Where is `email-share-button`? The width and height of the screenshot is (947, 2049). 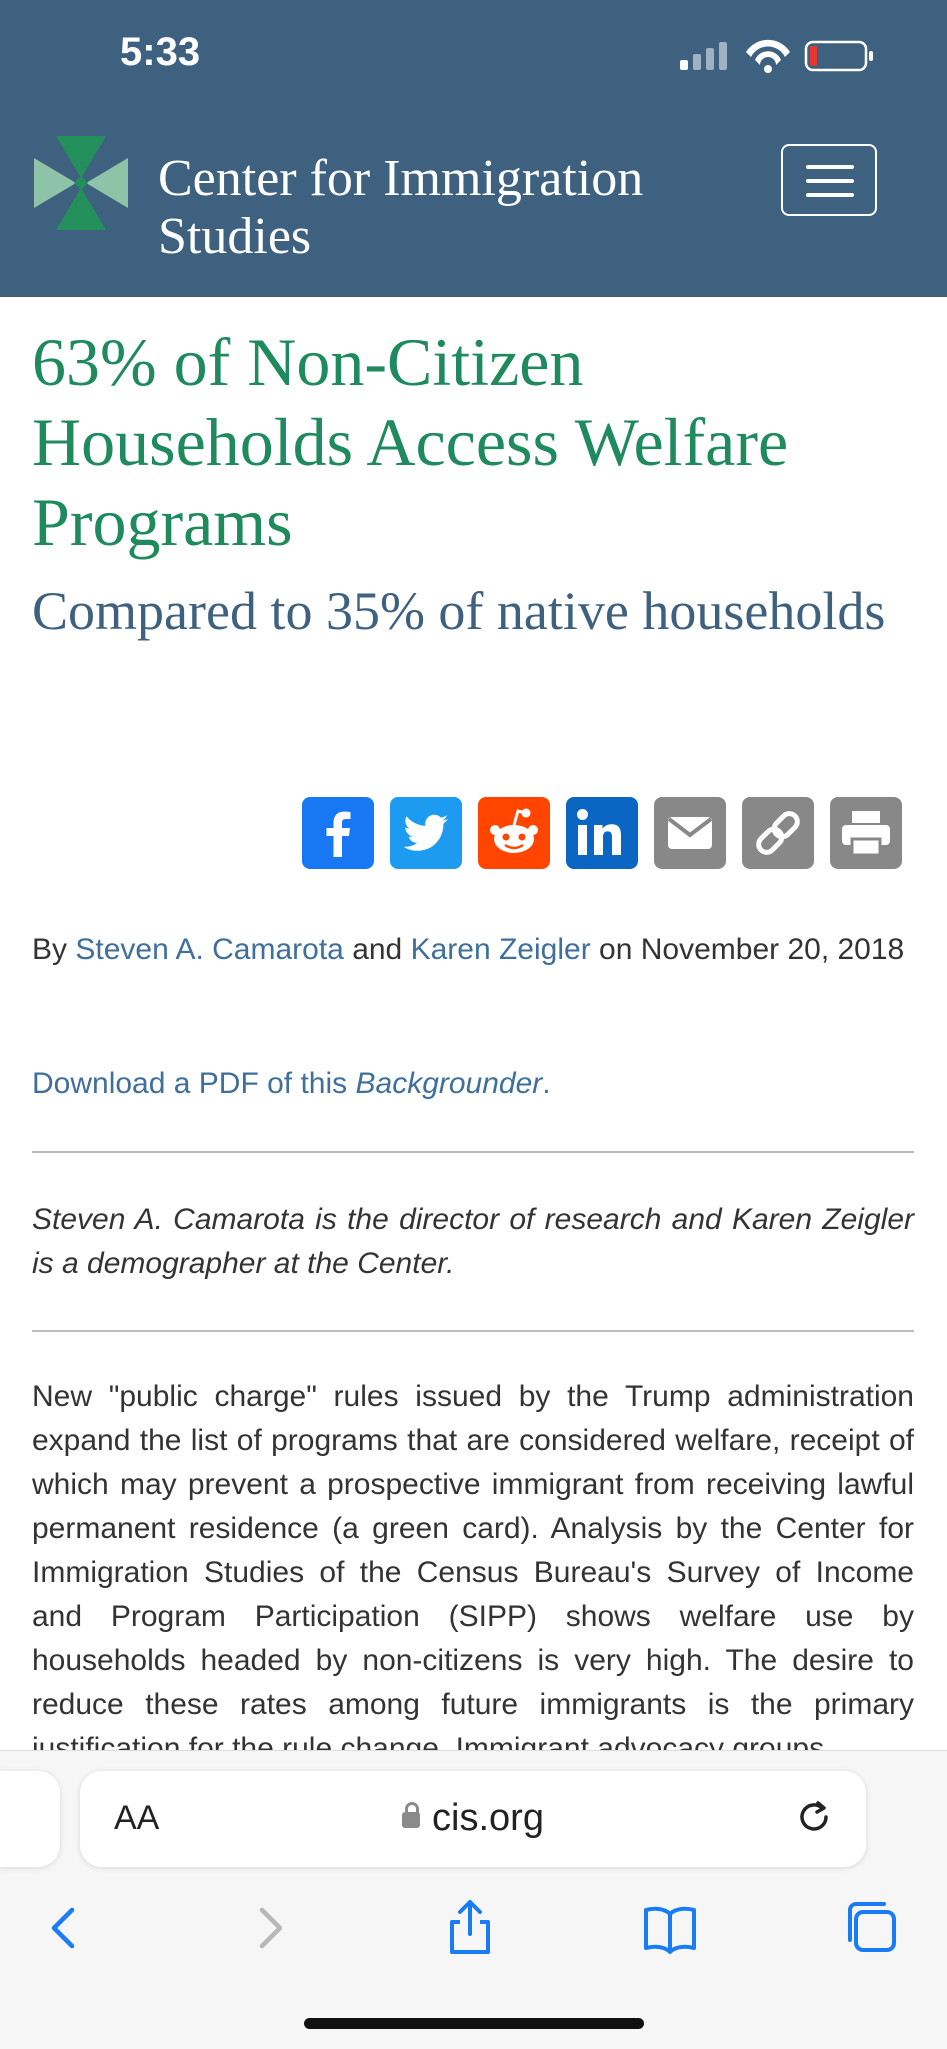 email-share-button is located at coordinates (690, 833).